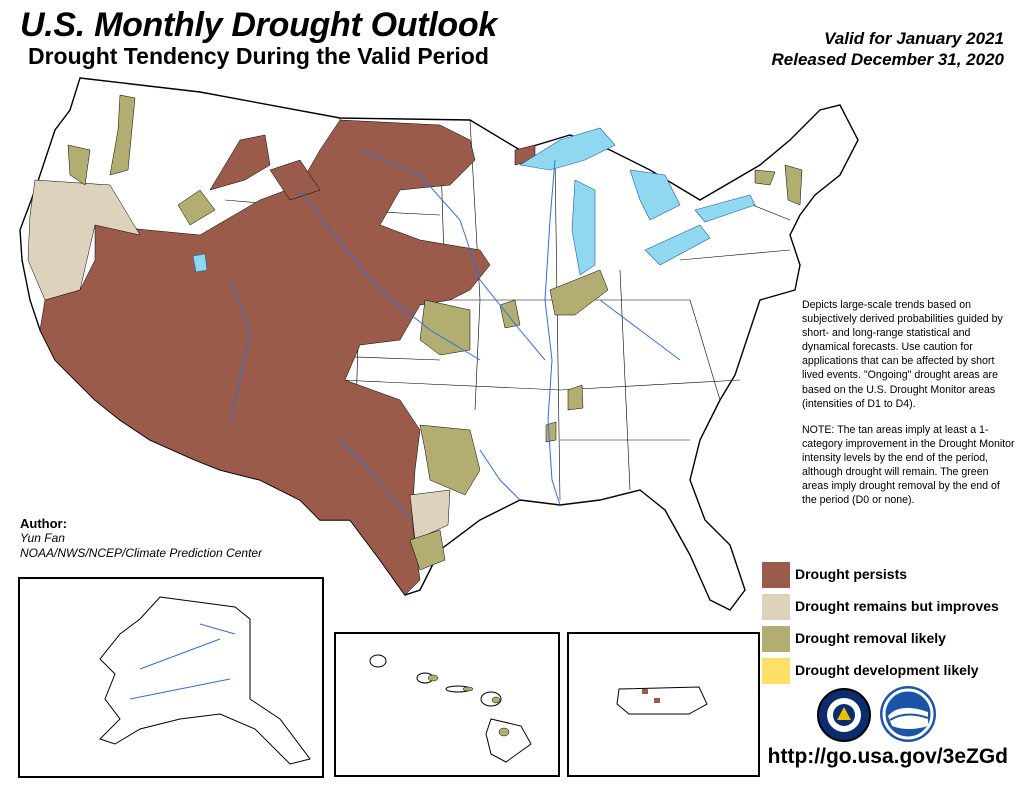 The image size is (1024, 791). I want to click on legend-label-persists: Drought persists, so click(851, 574).